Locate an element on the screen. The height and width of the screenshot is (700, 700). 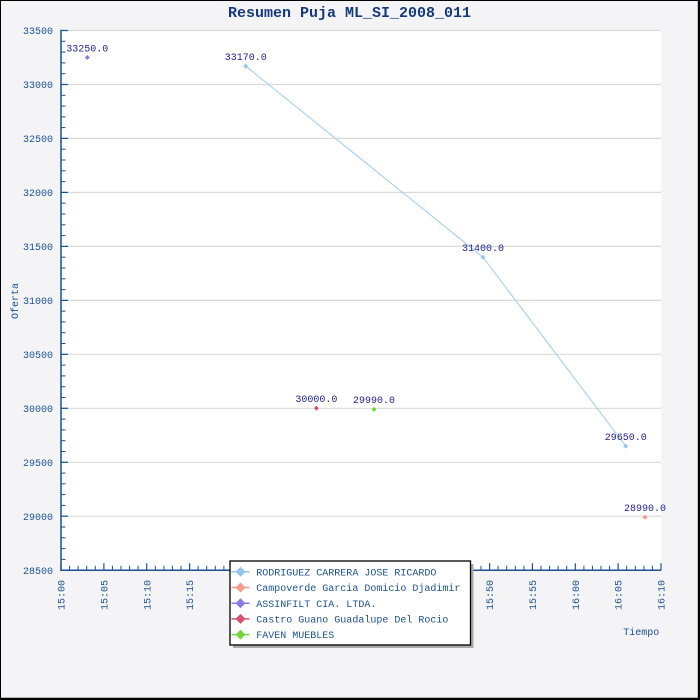
svg-text: 32000 is located at coordinates (38, 194).